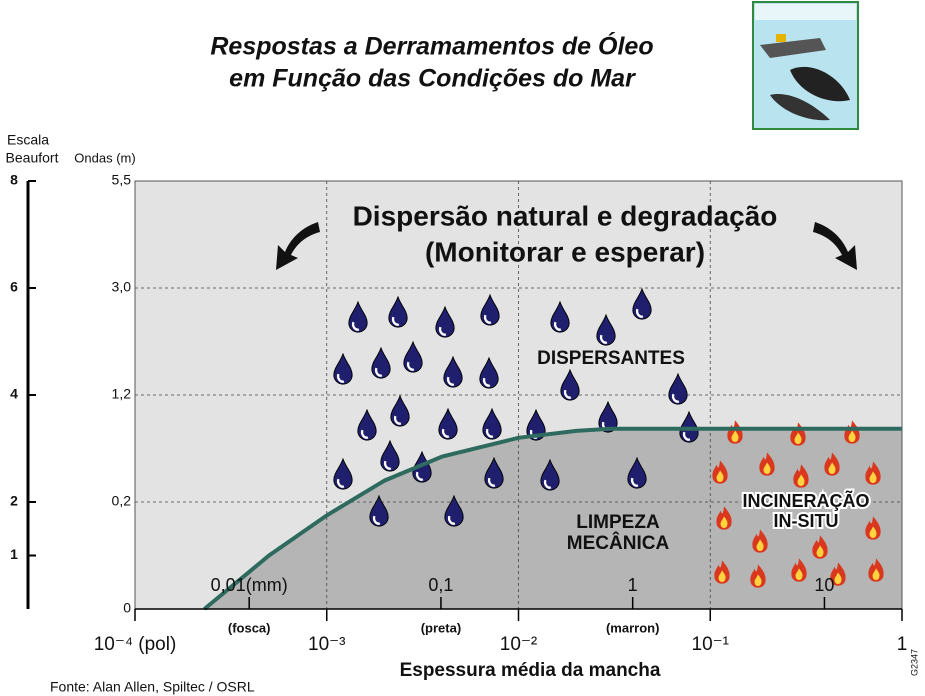 This screenshot has height=696, width=925. I want to click on y-tick-label: 8, so click(14, 180).